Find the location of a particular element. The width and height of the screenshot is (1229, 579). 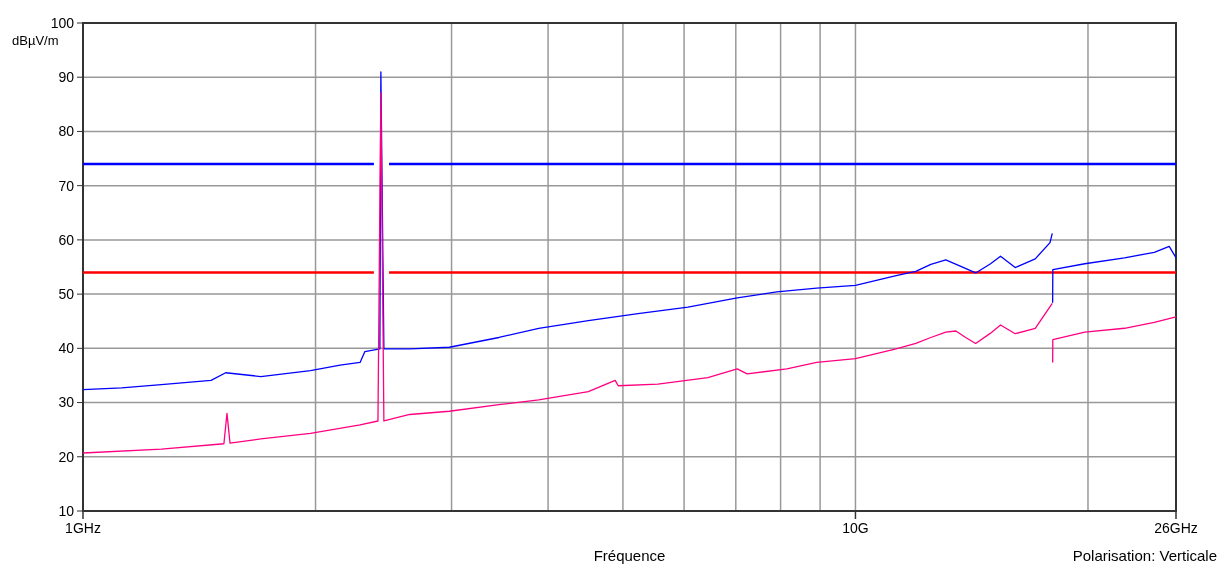

y-tick-label: 30 is located at coordinates (66, 402).